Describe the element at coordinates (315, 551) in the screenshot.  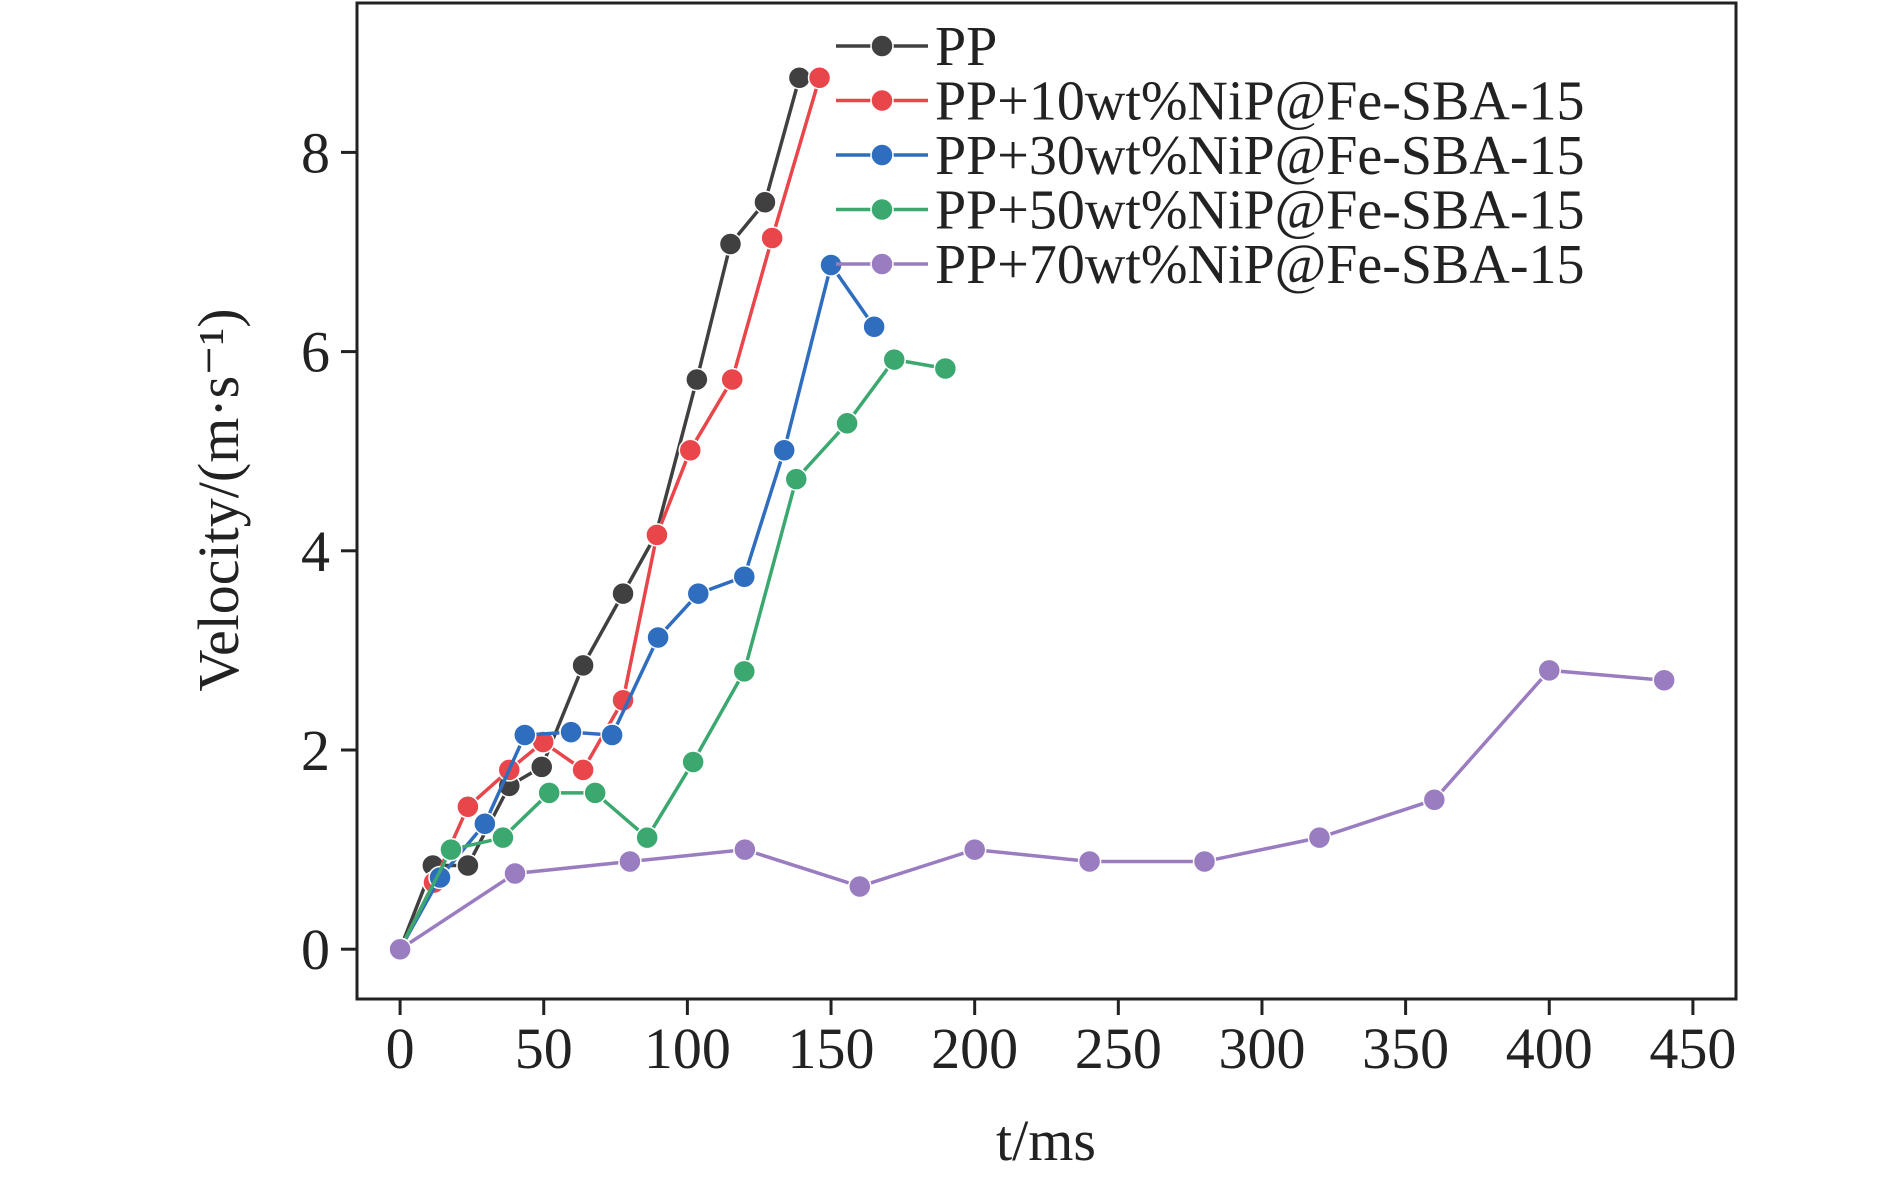
I see `y-tick-label: 4` at that location.